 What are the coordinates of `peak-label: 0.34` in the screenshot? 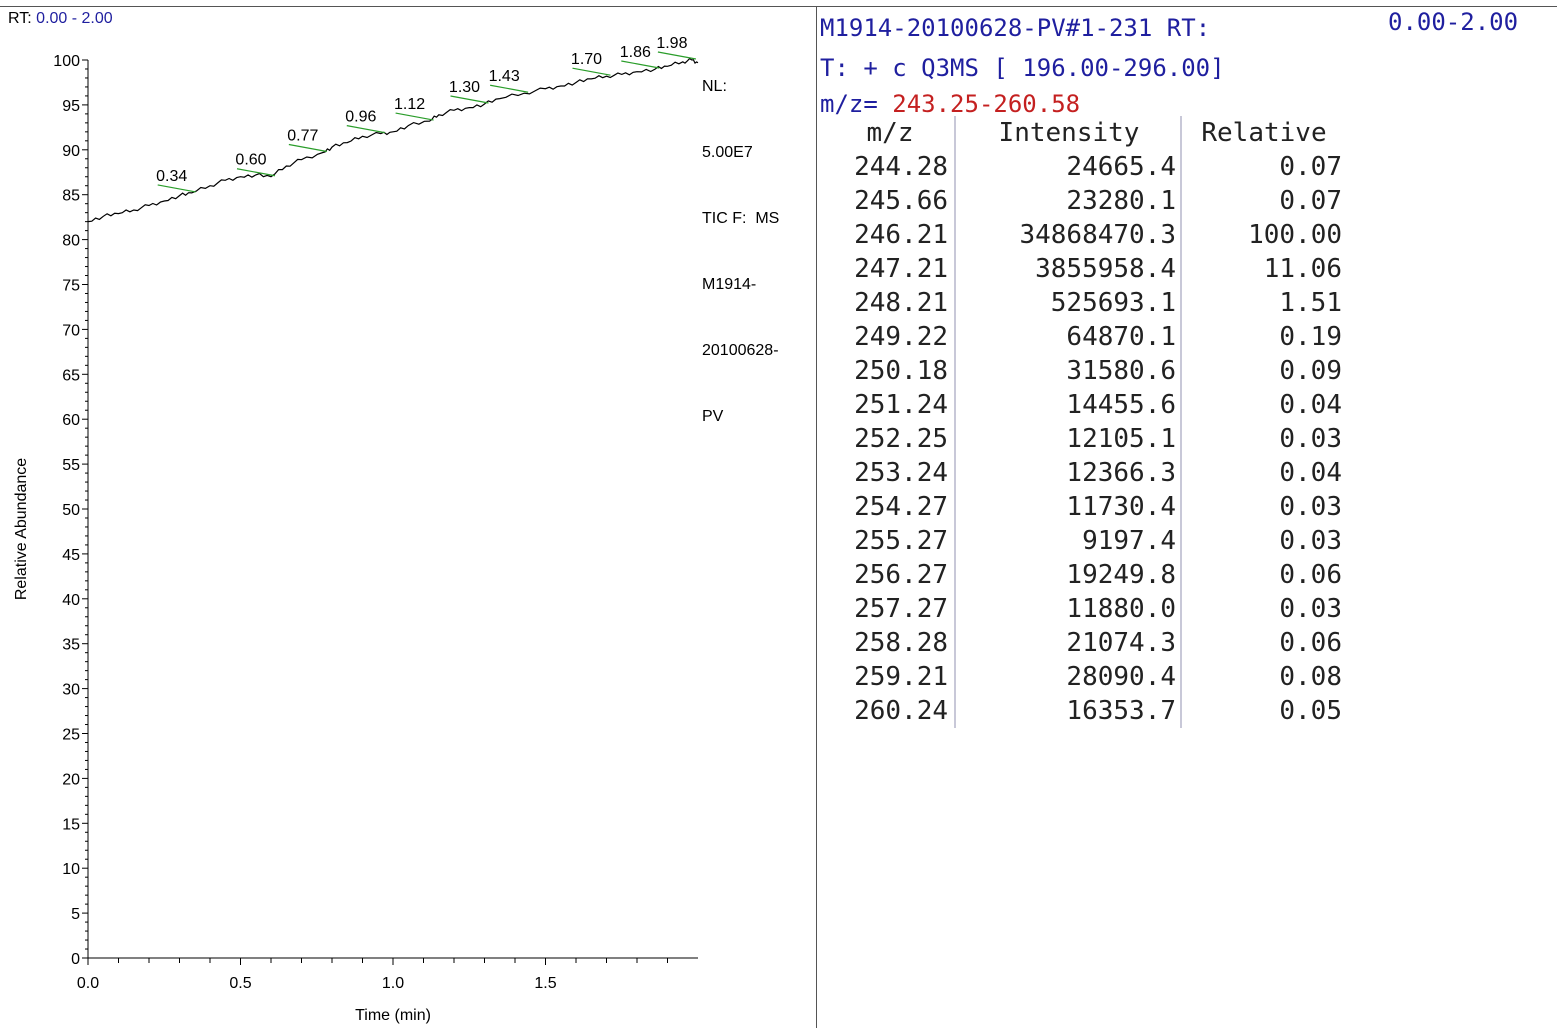 It's located at (171, 176).